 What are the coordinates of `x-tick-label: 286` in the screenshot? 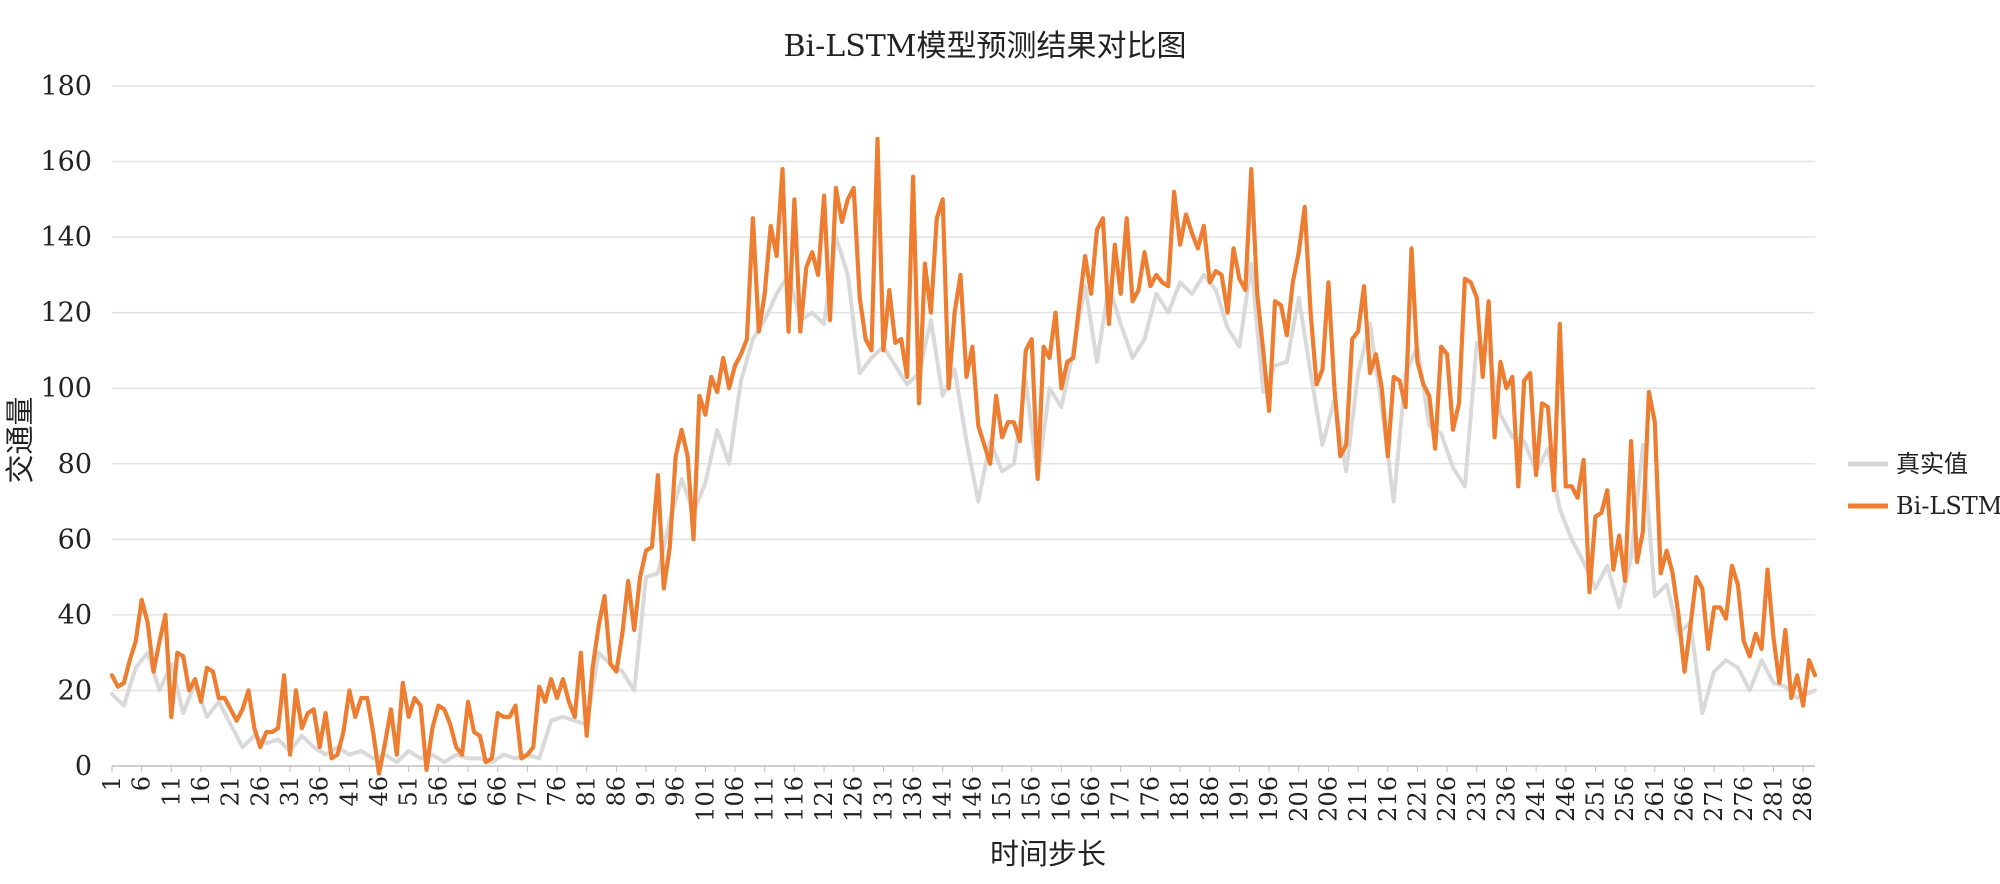 It's located at (1803, 799).